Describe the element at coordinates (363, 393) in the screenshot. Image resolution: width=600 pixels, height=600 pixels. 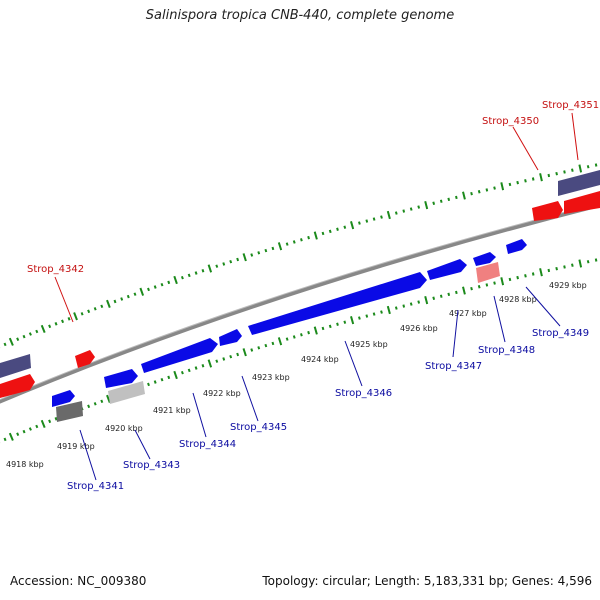
I see `gene-label-Strop_4346: Strop_4346` at that location.